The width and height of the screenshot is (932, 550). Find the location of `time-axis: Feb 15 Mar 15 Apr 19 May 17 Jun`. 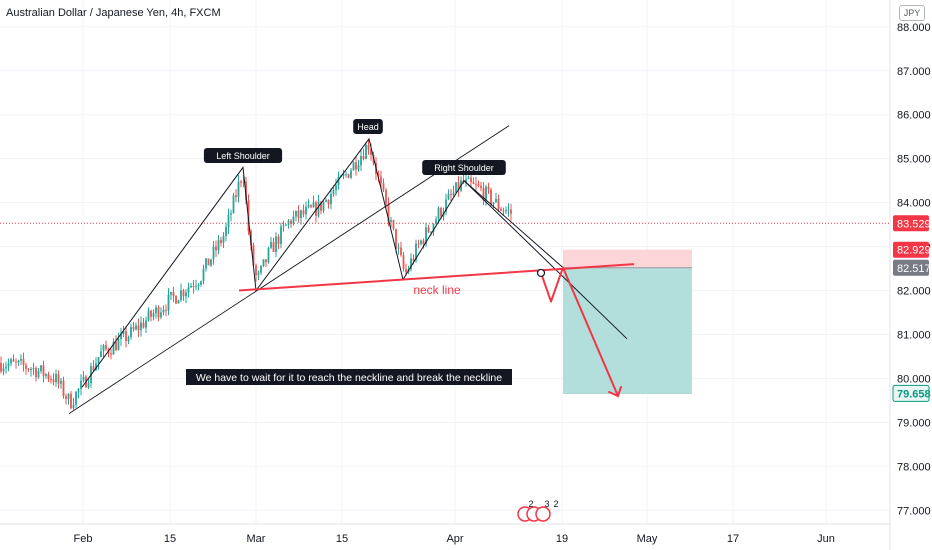

time-axis: Feb 15 Mar 15 Apr 19 May 17 Jun is located at coordinates (445, 534).